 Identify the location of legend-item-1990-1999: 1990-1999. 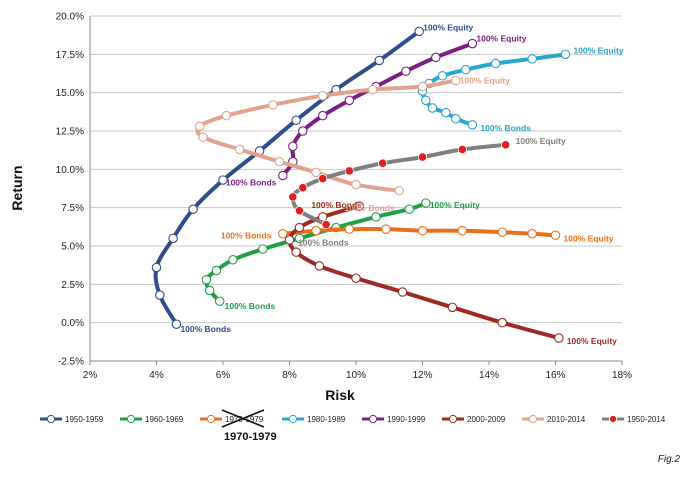
(394, 419).